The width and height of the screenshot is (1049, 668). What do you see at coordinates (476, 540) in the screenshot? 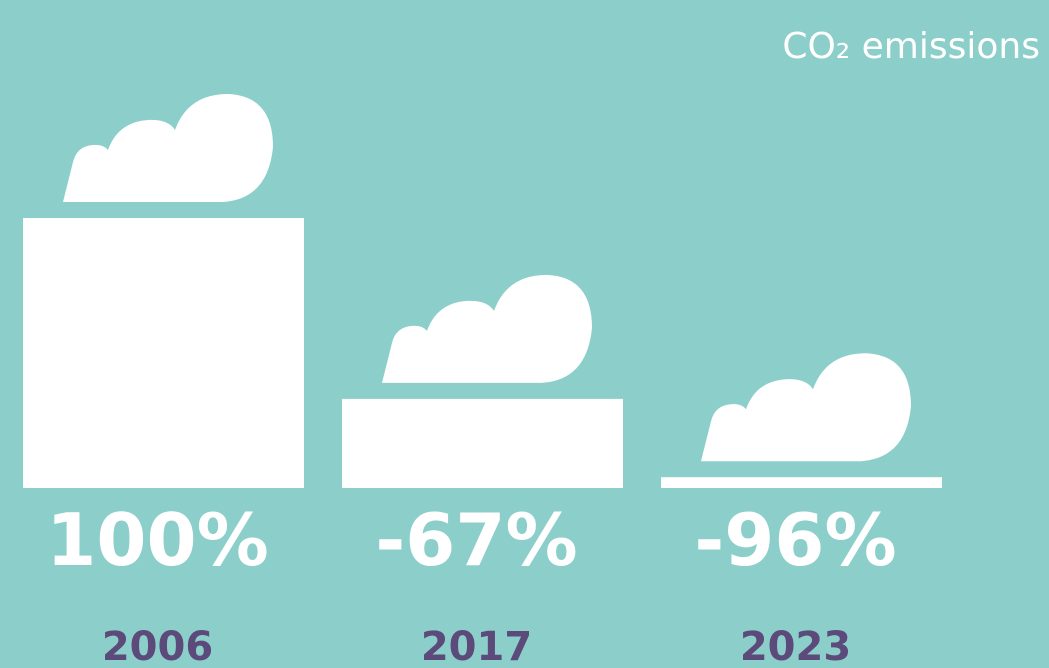
I see `value-label: -67%` at bounding box center [476, 540].